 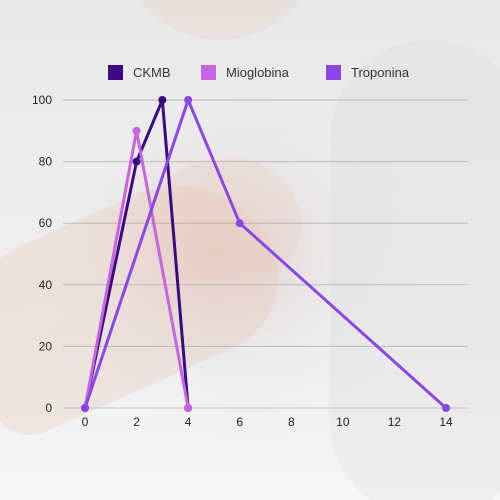 What do you see at coordinates (42, 100) in the screenshot?
I see `y-tick-label: 100` at bounding box center [42, 100].